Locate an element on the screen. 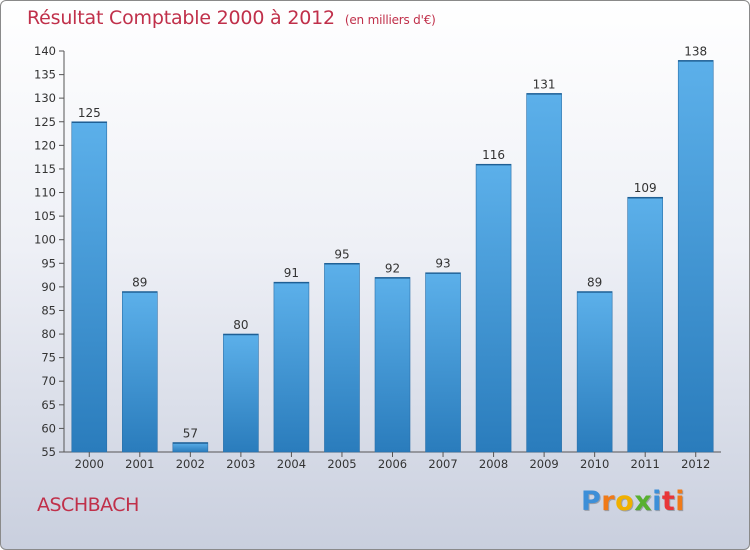  bar-2007 is located at coordinates (443, 362).